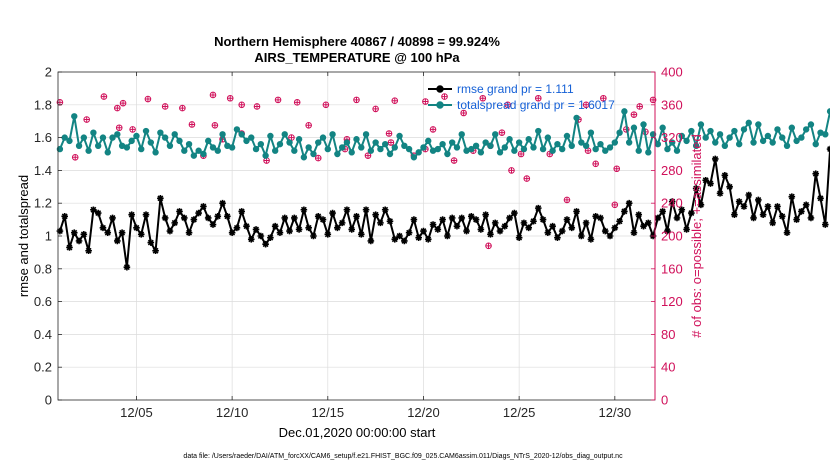 The height and width of the screenshot is (470, 830). What do you see at coordinates (672, 137) in the screenshot?
I see `y2-tick-label: 320` at bounding box center [672, 137].